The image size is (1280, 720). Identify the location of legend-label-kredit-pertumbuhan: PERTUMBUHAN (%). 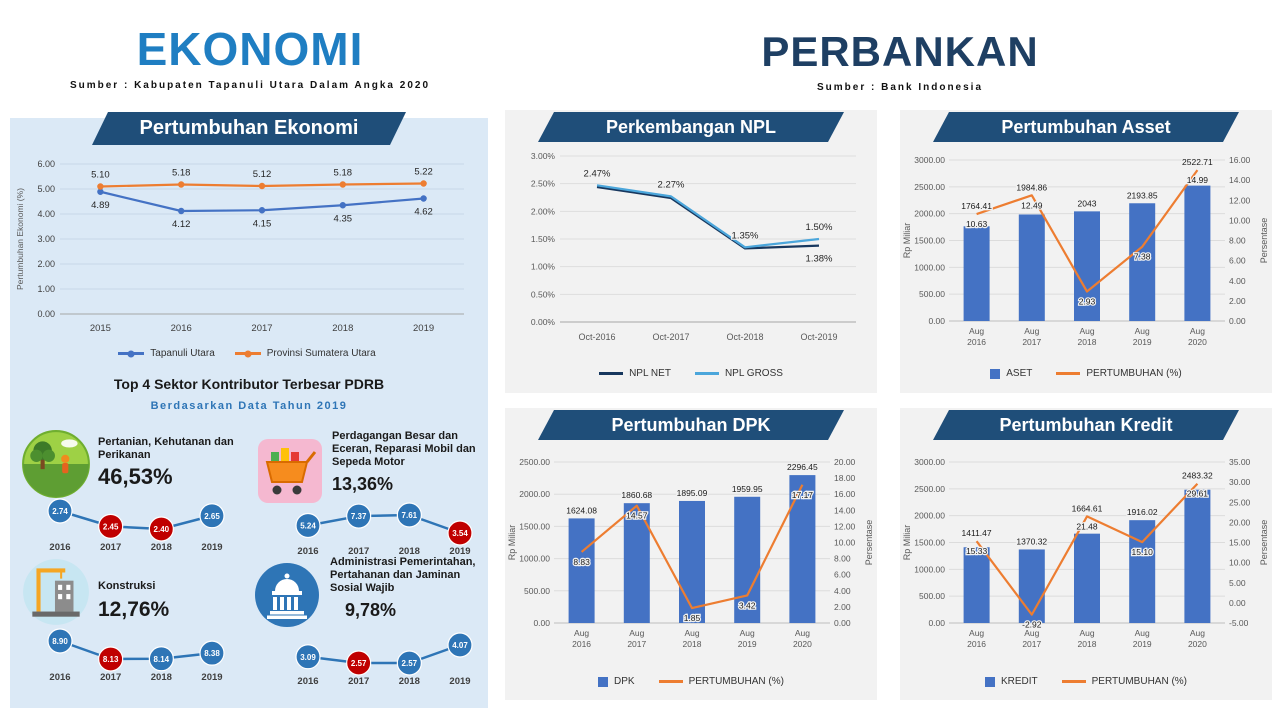
(1139, 681).